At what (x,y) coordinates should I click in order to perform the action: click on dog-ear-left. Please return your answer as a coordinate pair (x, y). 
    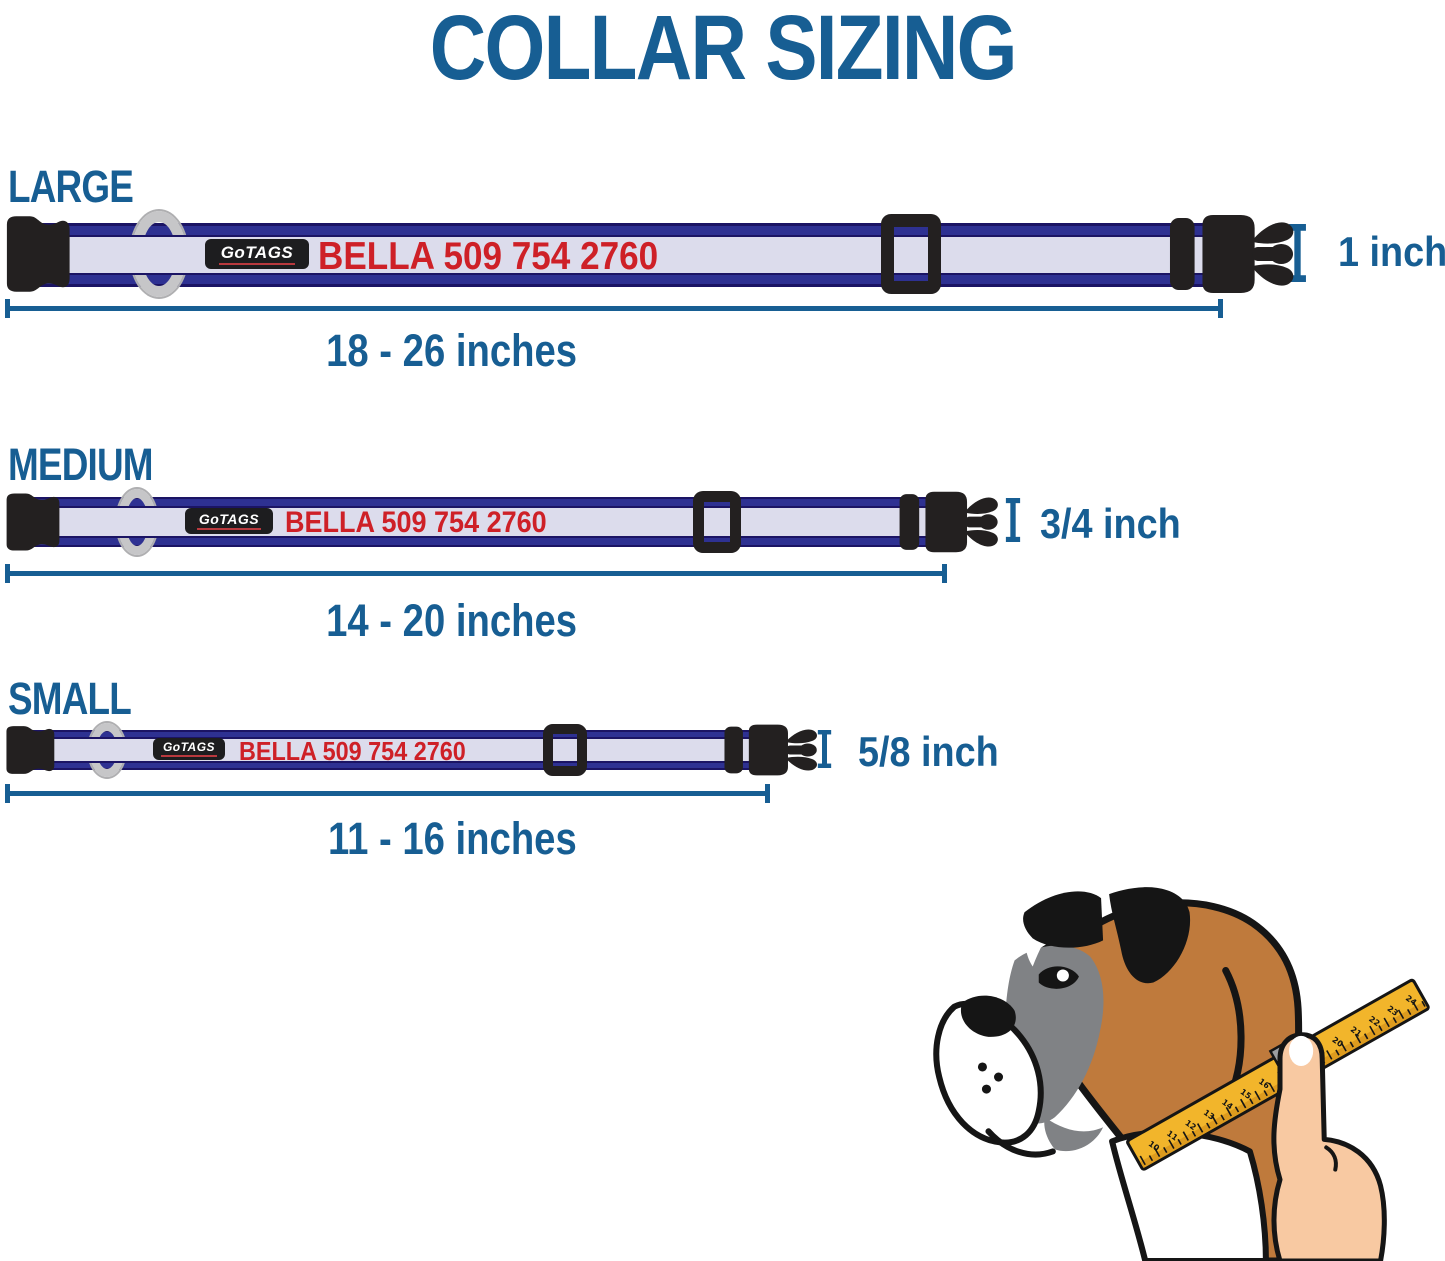
    Looking at the image, I should click on (1063, 919).